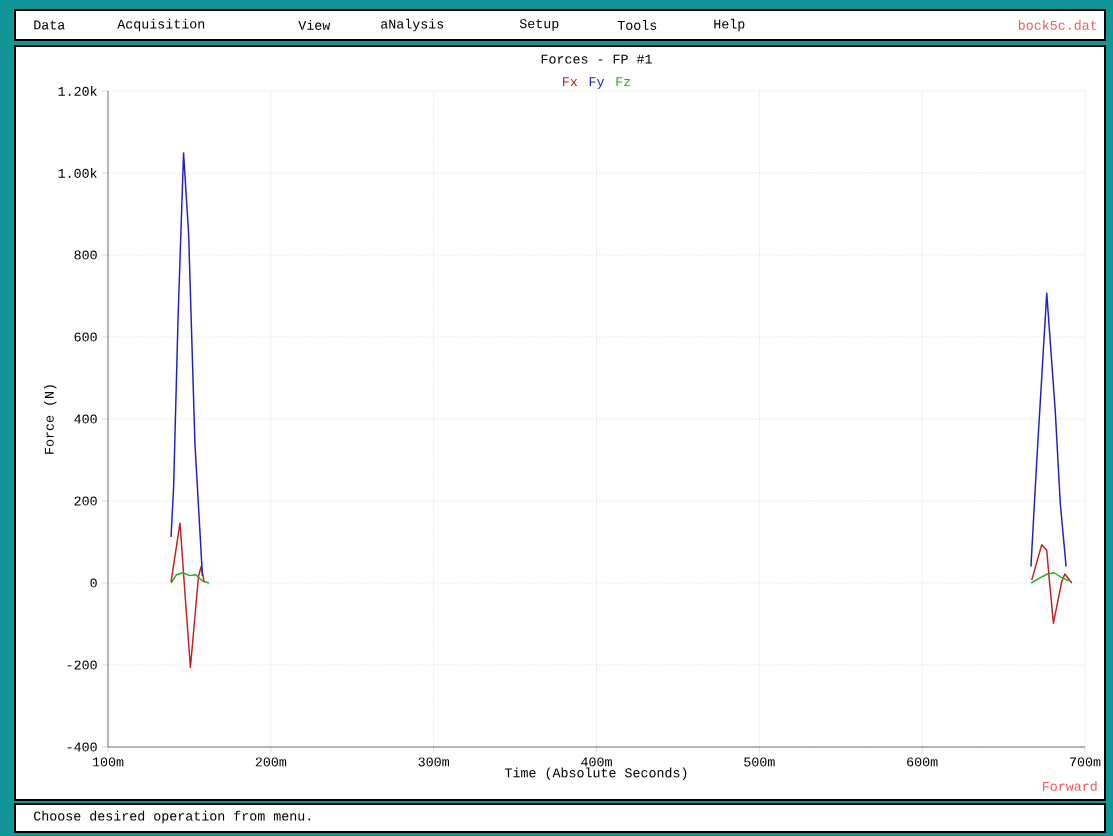 The width and height of the screenshot is (1113, 836). Describe the element at coordinates (433, 762) in the screenshot. I see `x-tick-label: 300m` at that location.